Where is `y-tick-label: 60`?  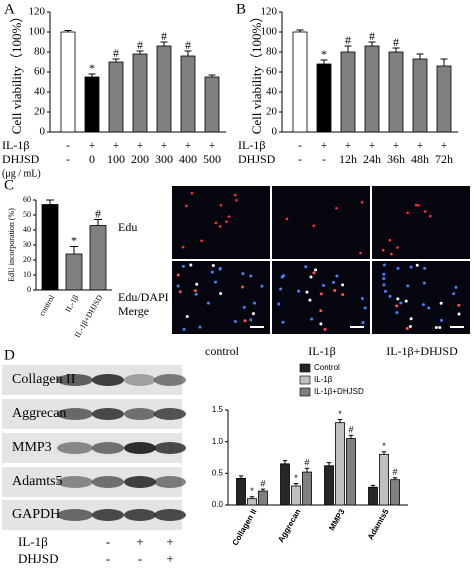 y-tick-label: 60 is located at coordinates (40, 72).